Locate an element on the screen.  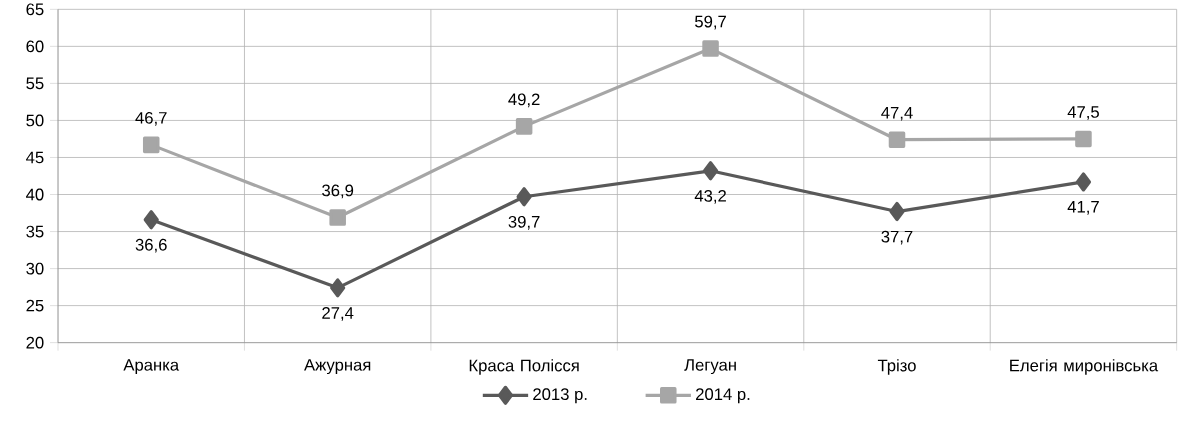
y-tick-label: 45 is located at coordinates (35, 157).